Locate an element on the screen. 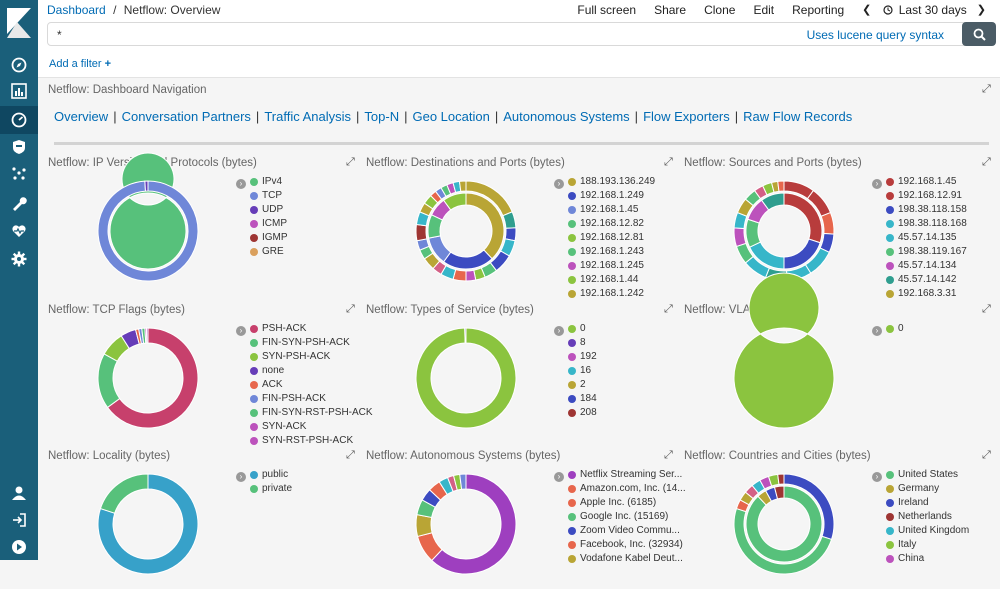 This screenshot has width=1000, height=589. compass-icon is located at coordinates (19, 65).